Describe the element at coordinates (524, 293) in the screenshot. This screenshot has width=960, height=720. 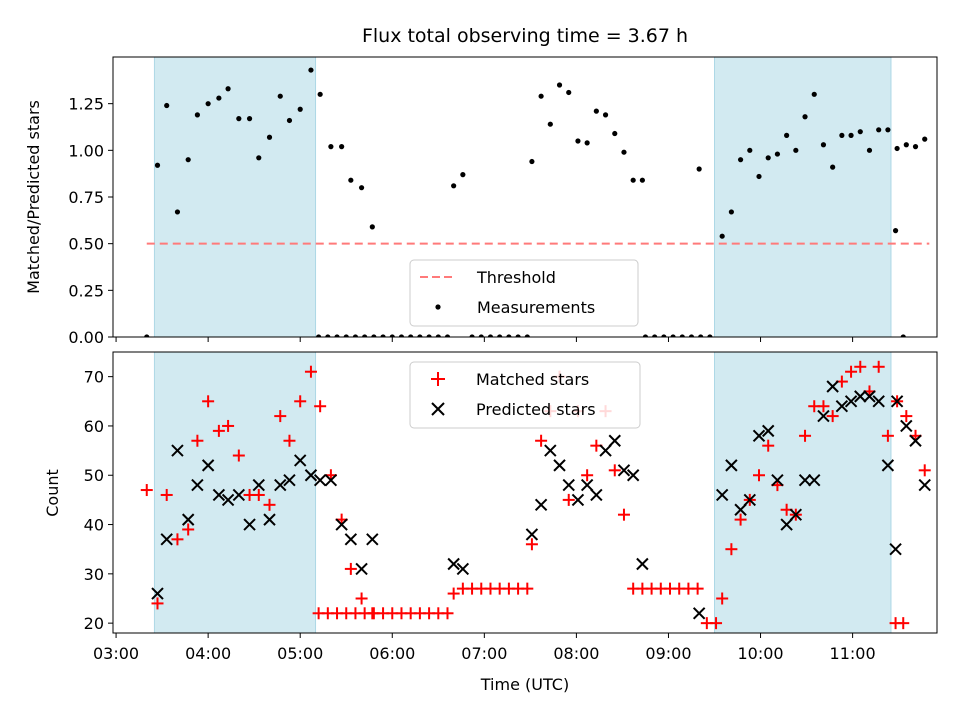
I see `top-legend-box` at that location.